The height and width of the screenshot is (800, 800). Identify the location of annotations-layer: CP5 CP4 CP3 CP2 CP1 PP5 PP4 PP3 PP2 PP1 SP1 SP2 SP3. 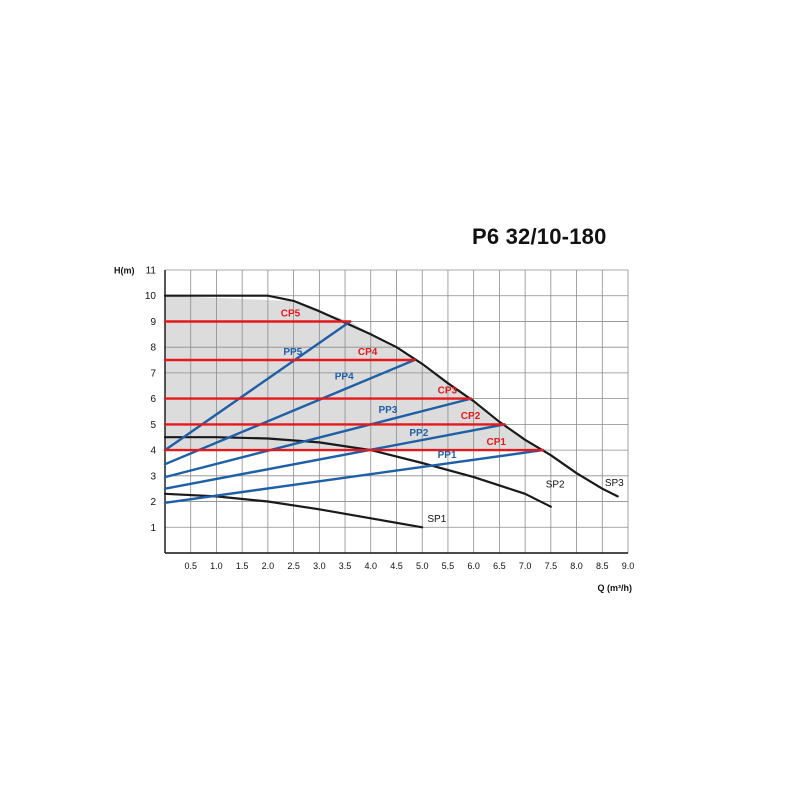
(452, 416).